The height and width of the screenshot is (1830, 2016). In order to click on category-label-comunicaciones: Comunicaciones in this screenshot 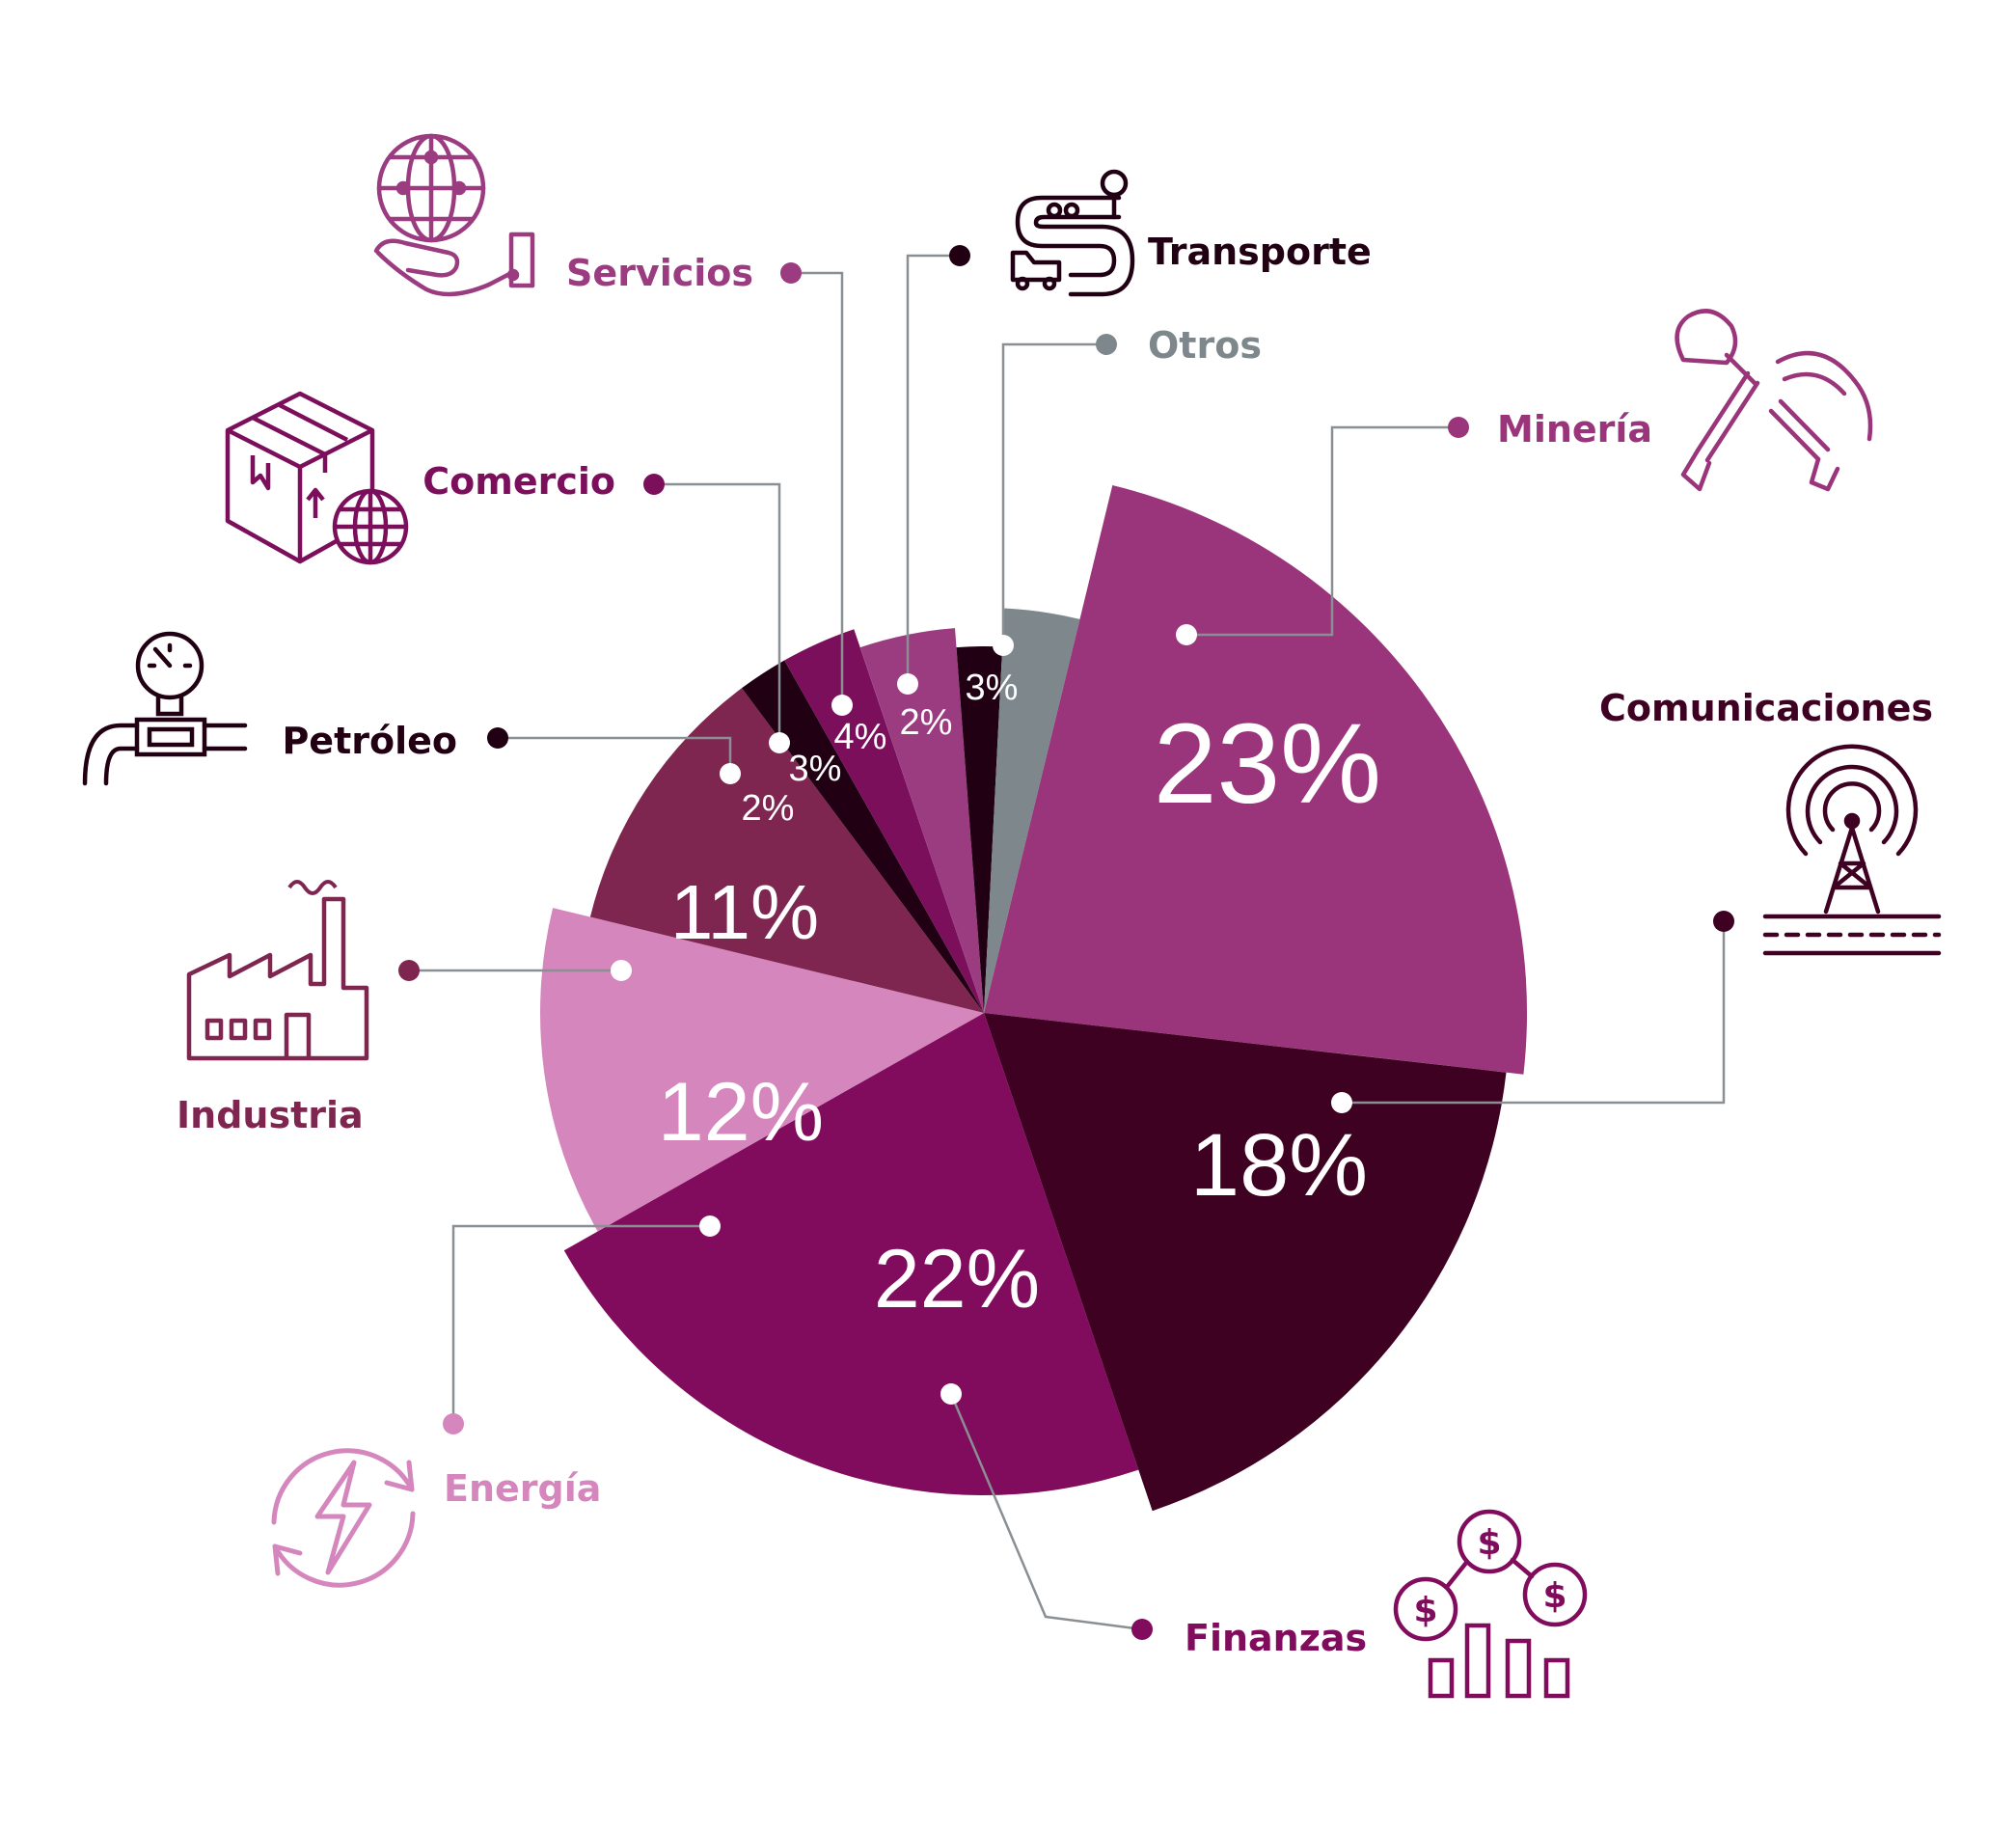, I will do `click(1766, 708)`.